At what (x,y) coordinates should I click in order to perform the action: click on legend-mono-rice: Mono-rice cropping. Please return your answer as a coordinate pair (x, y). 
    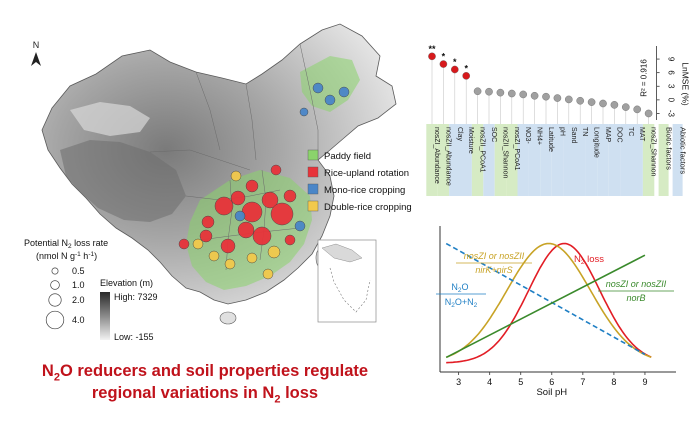
    Looking at the image, I should click on (364, 190).